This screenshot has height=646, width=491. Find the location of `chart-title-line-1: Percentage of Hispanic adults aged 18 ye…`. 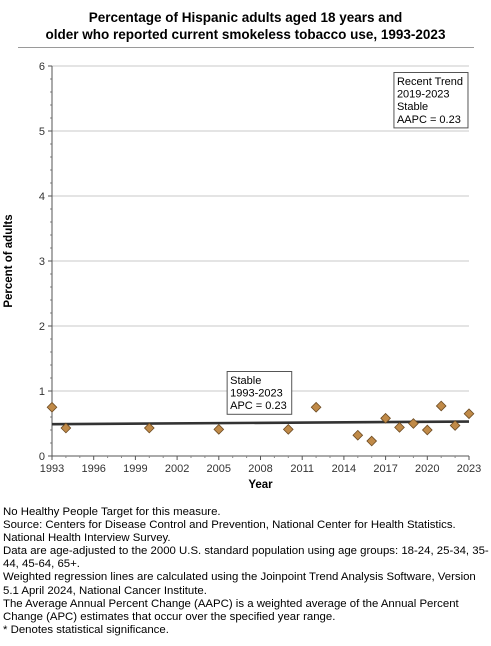

chart-title-line-1: Percentage of Hispanic adults aged 18 ye… is located at coordinates (245, 17).